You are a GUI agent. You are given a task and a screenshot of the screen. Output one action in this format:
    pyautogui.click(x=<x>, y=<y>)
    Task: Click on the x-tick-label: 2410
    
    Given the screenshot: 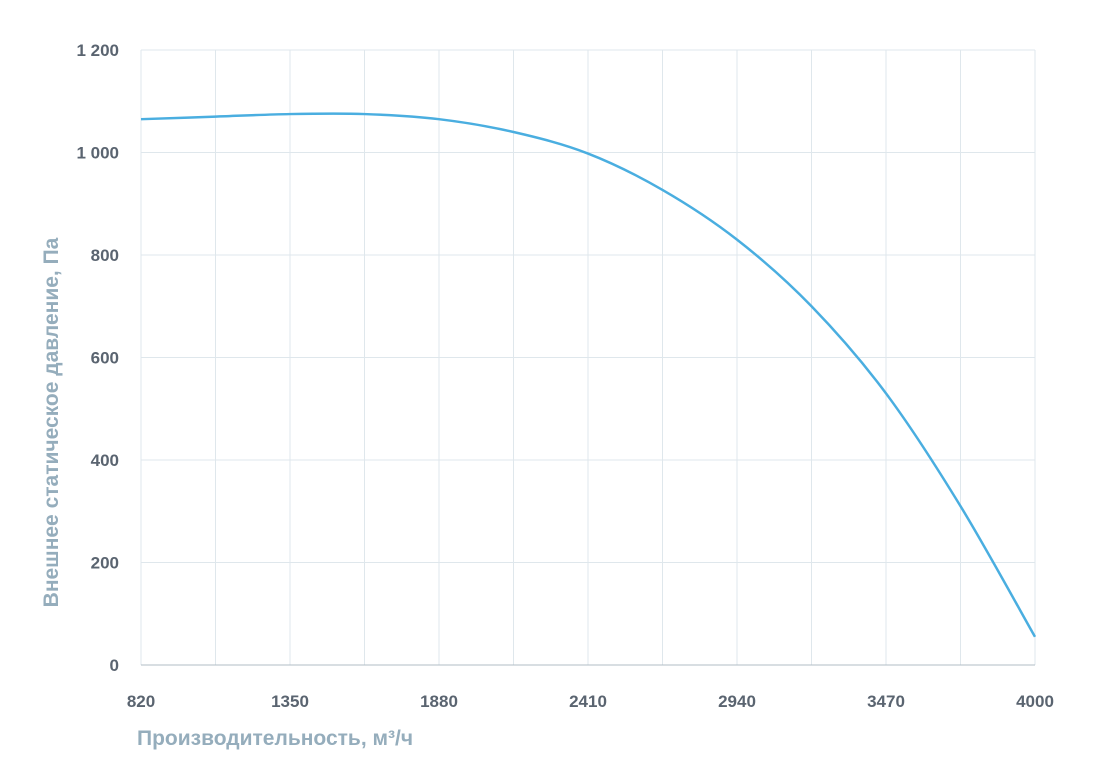 What is the action you would take?
    pyautogui.click(x=588, y=701)
    